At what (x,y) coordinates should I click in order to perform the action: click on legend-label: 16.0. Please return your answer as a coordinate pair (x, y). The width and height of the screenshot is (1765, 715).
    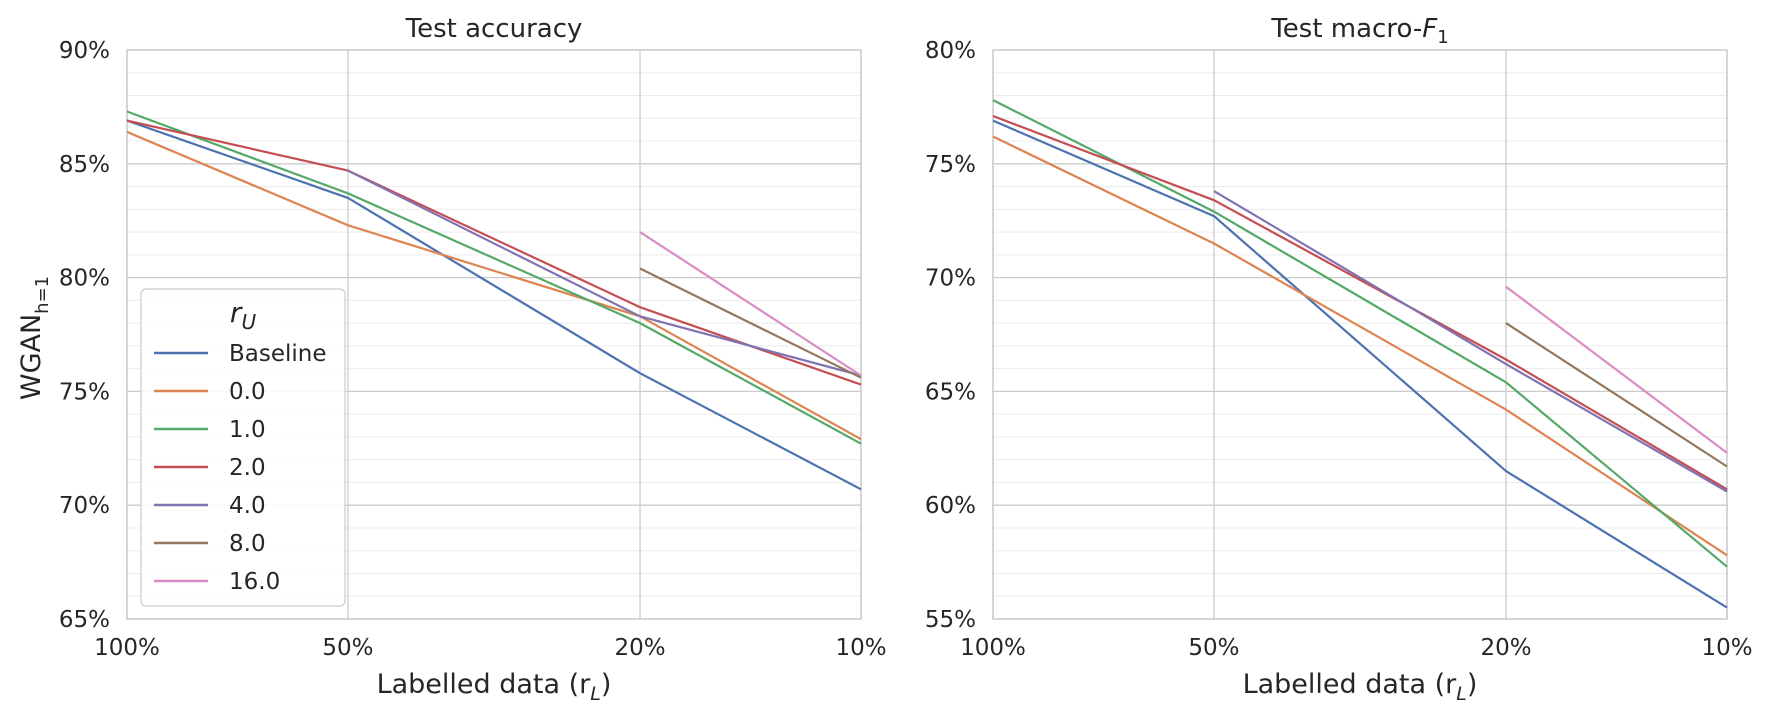
    Looking at the image, I should click on (254, 582).